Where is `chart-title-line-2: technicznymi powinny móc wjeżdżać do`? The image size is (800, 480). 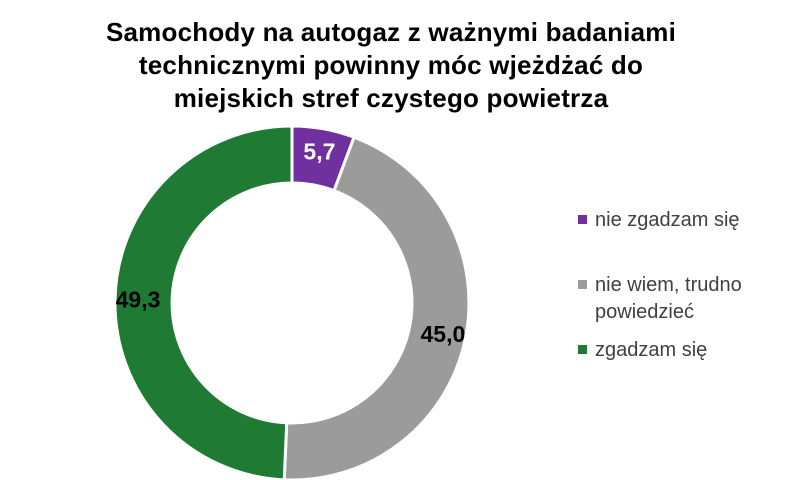
chart-title-line-2: technicznymi powinny móc wjeżdżać do is located at coordinates (391, 65).